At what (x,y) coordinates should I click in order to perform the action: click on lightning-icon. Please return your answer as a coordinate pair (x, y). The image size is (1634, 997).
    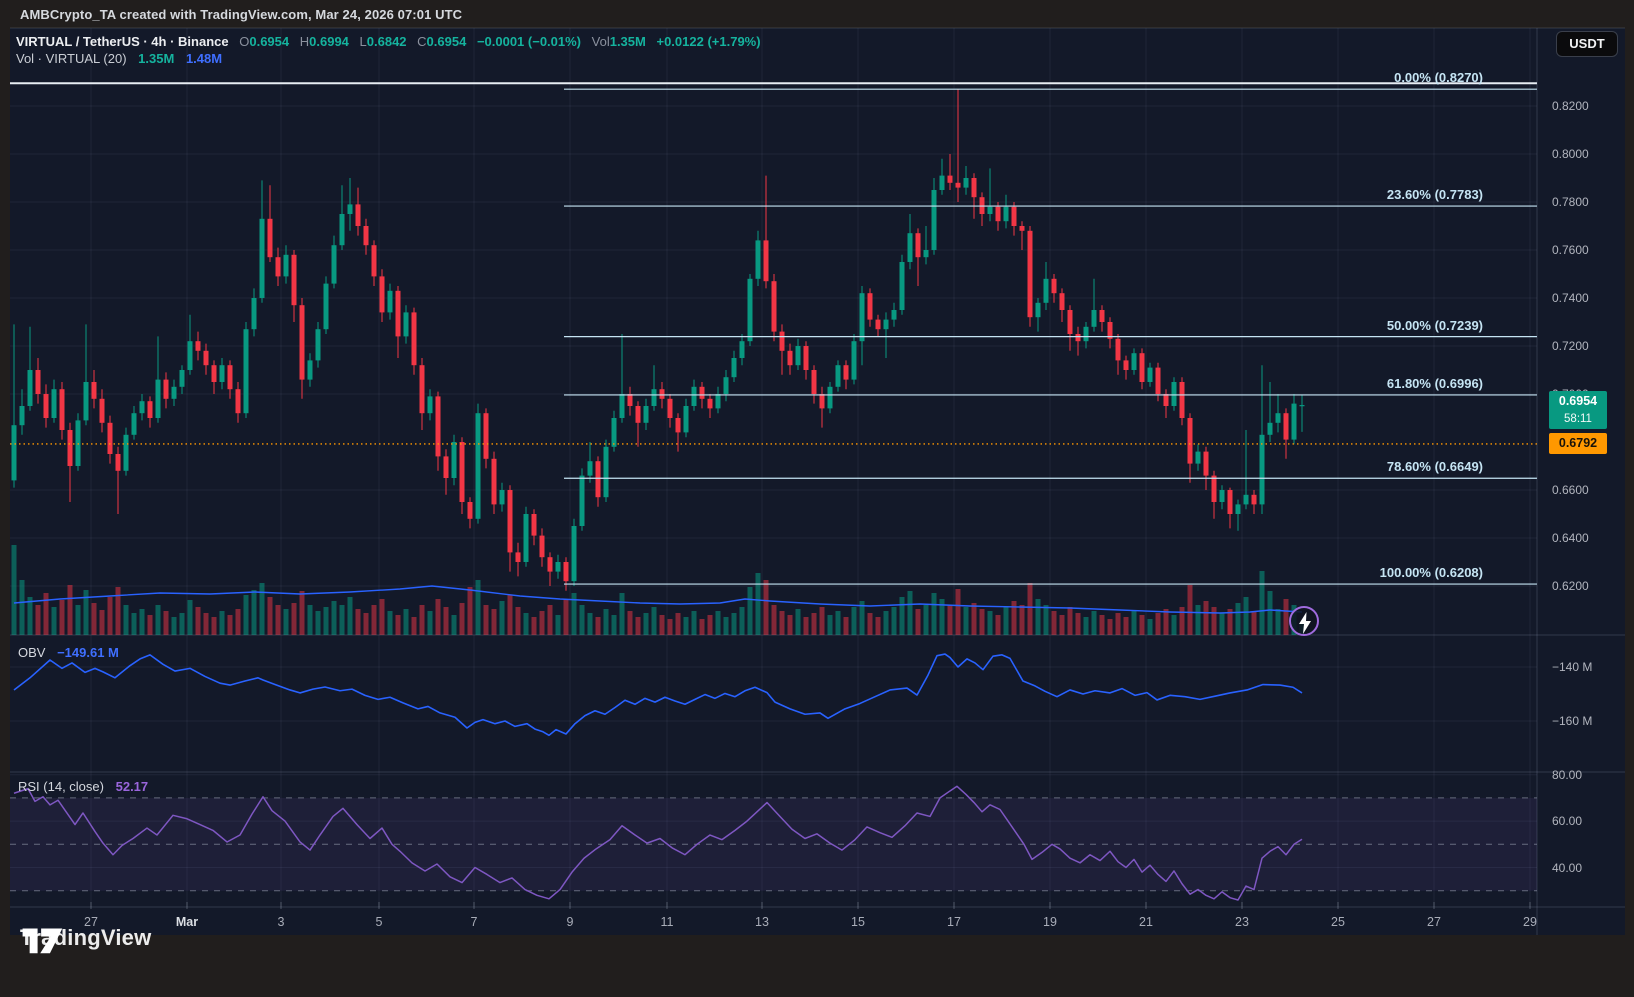
    Looking at the image, I should click on (1305, 623).